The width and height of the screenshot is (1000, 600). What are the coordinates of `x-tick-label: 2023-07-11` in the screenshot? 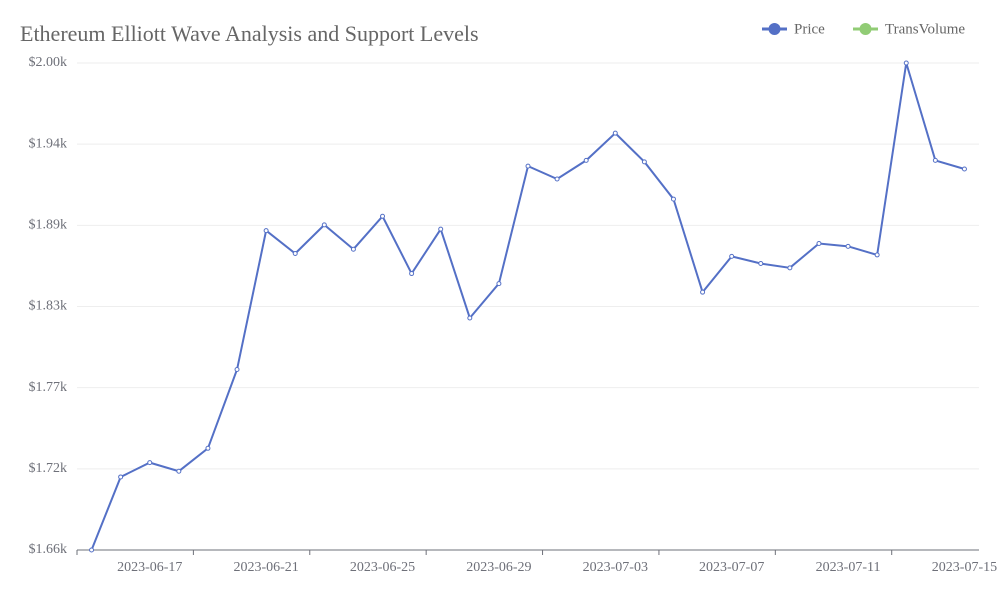 It's located at (848, 567).